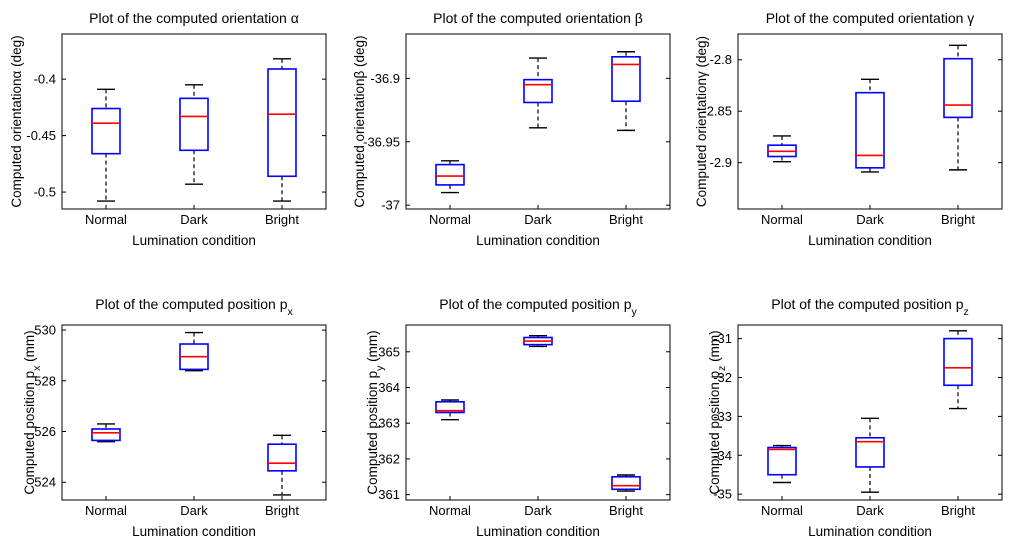  Describe the element at coordinates (717, 111) in the screenshot. I see `y-tick-label: -2.85` at that location.